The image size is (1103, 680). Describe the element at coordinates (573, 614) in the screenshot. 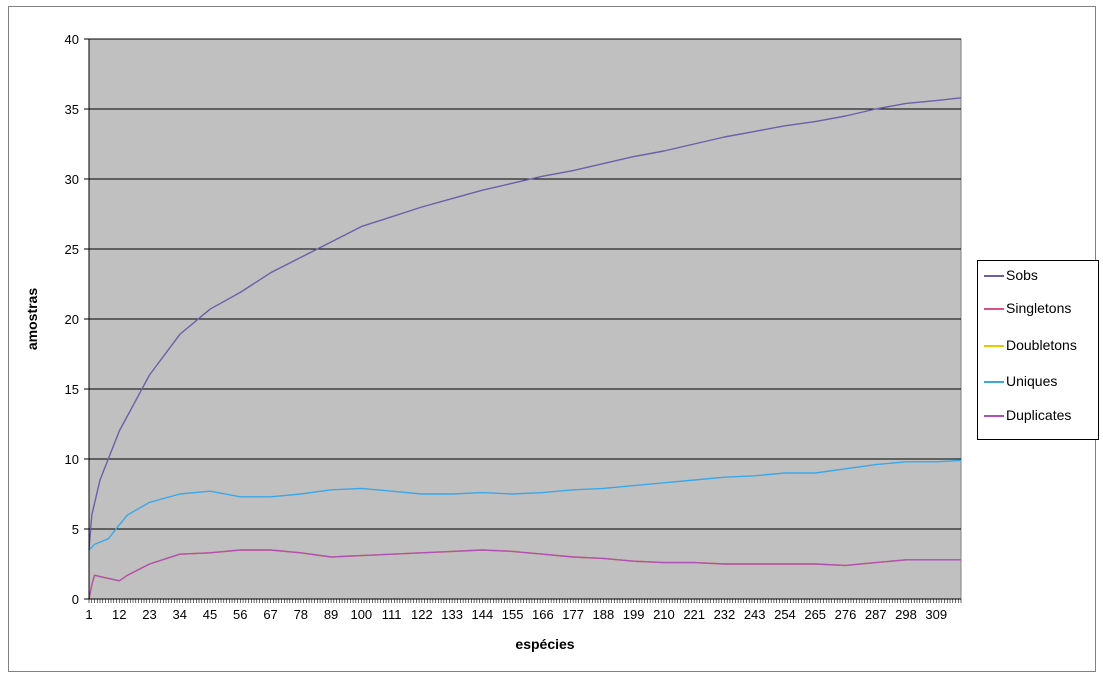

I see `x-tick-label: 177` at that location.